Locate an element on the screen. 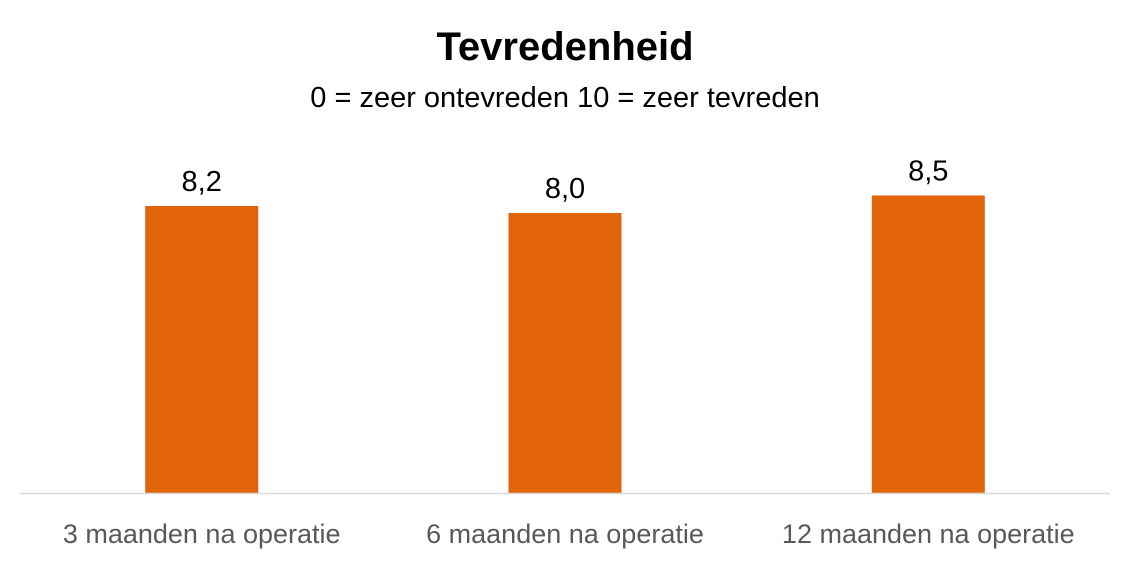 The width and height of the screenshot is (1130, 565). data-label-2: 8,0 is located at coordinates (565, 189).